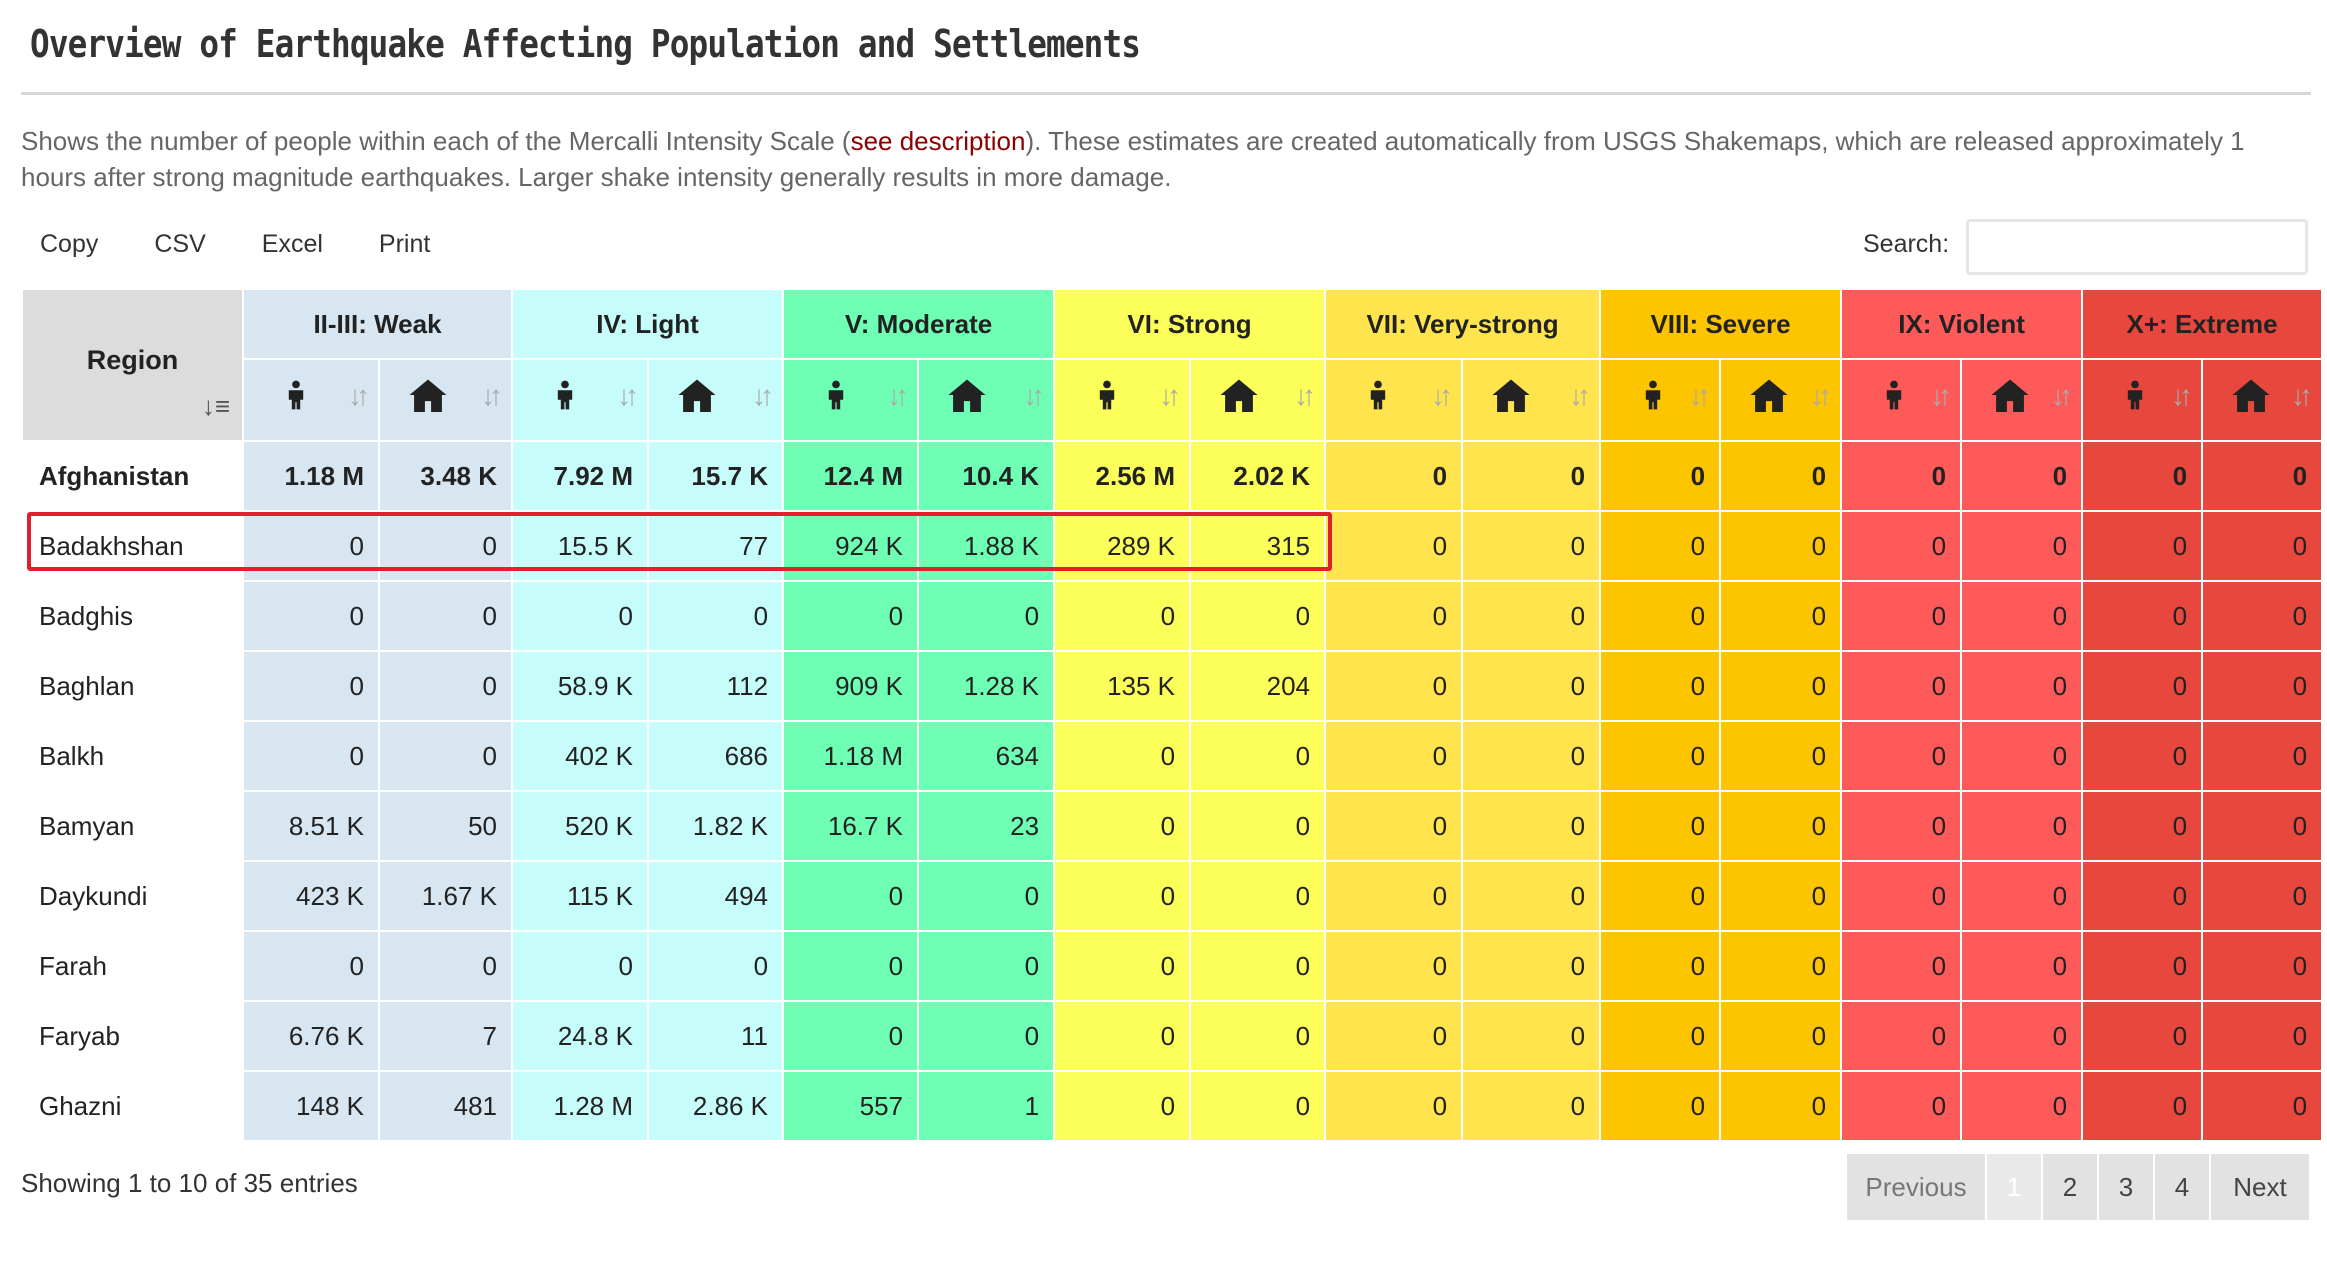 Image resolution: width=2327 pixels, height=1261 pixels. Describe the element at coordinates (716, 476) in the screenshot. I see `value-cell: 15.7 K` at that location.